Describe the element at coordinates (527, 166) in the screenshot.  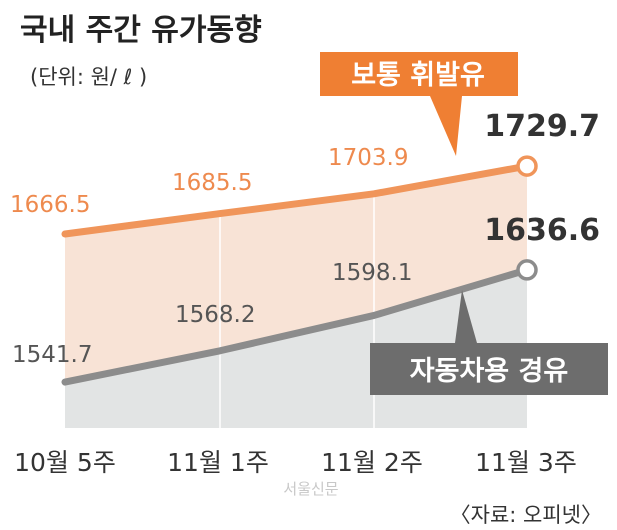
I see `gasoline-end-marker` at that location.